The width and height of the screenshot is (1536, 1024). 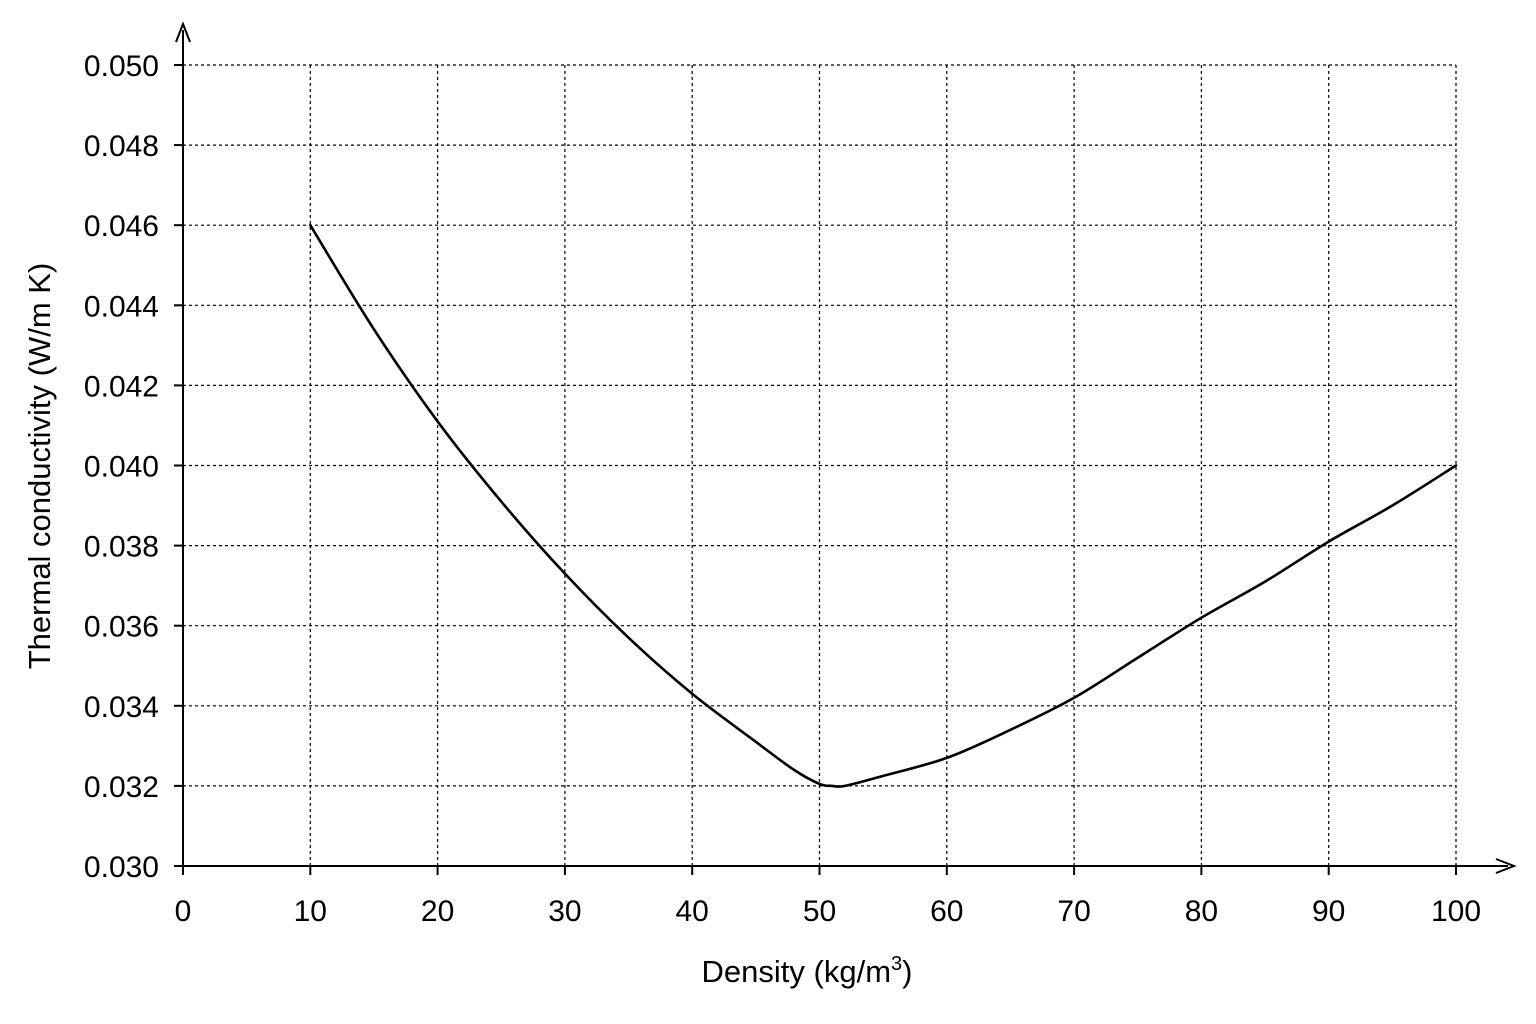 What do you see at coordinates (121, 226) in the screenshot?
I see `y-tick-label: 0.046` at bounding box center [121, 226].